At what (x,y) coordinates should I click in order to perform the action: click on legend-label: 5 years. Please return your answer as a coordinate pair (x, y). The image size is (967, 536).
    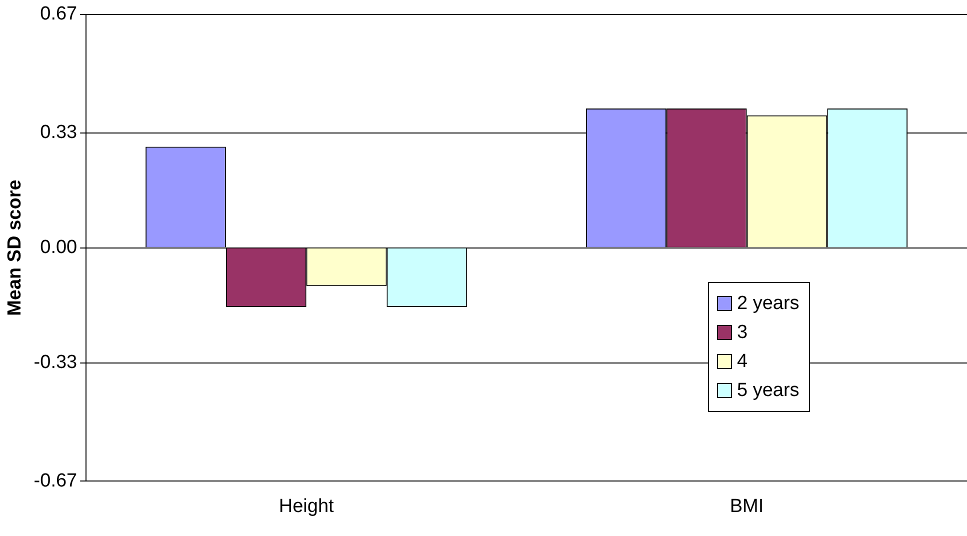
    Looking at the image, I should click on (768, 391).